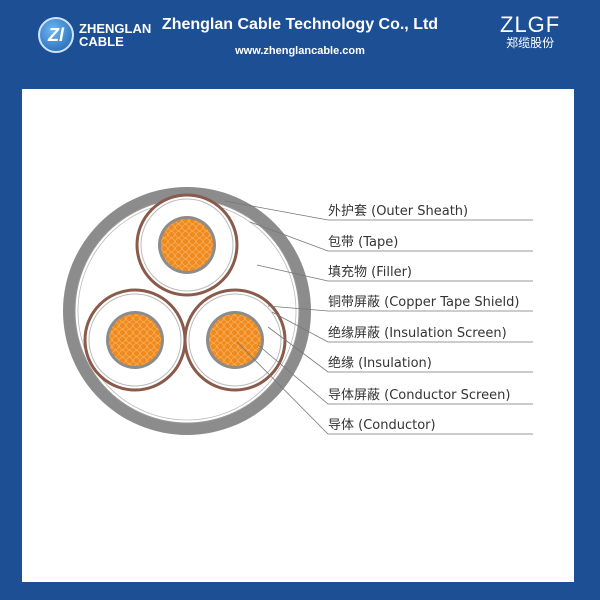 The width and height of the screenshot is (600, 600). What do you see at coordinates (530, 43) in the screenshot?
I see `brand-cn: 郑缆股份` at bounding box center [530, 43].